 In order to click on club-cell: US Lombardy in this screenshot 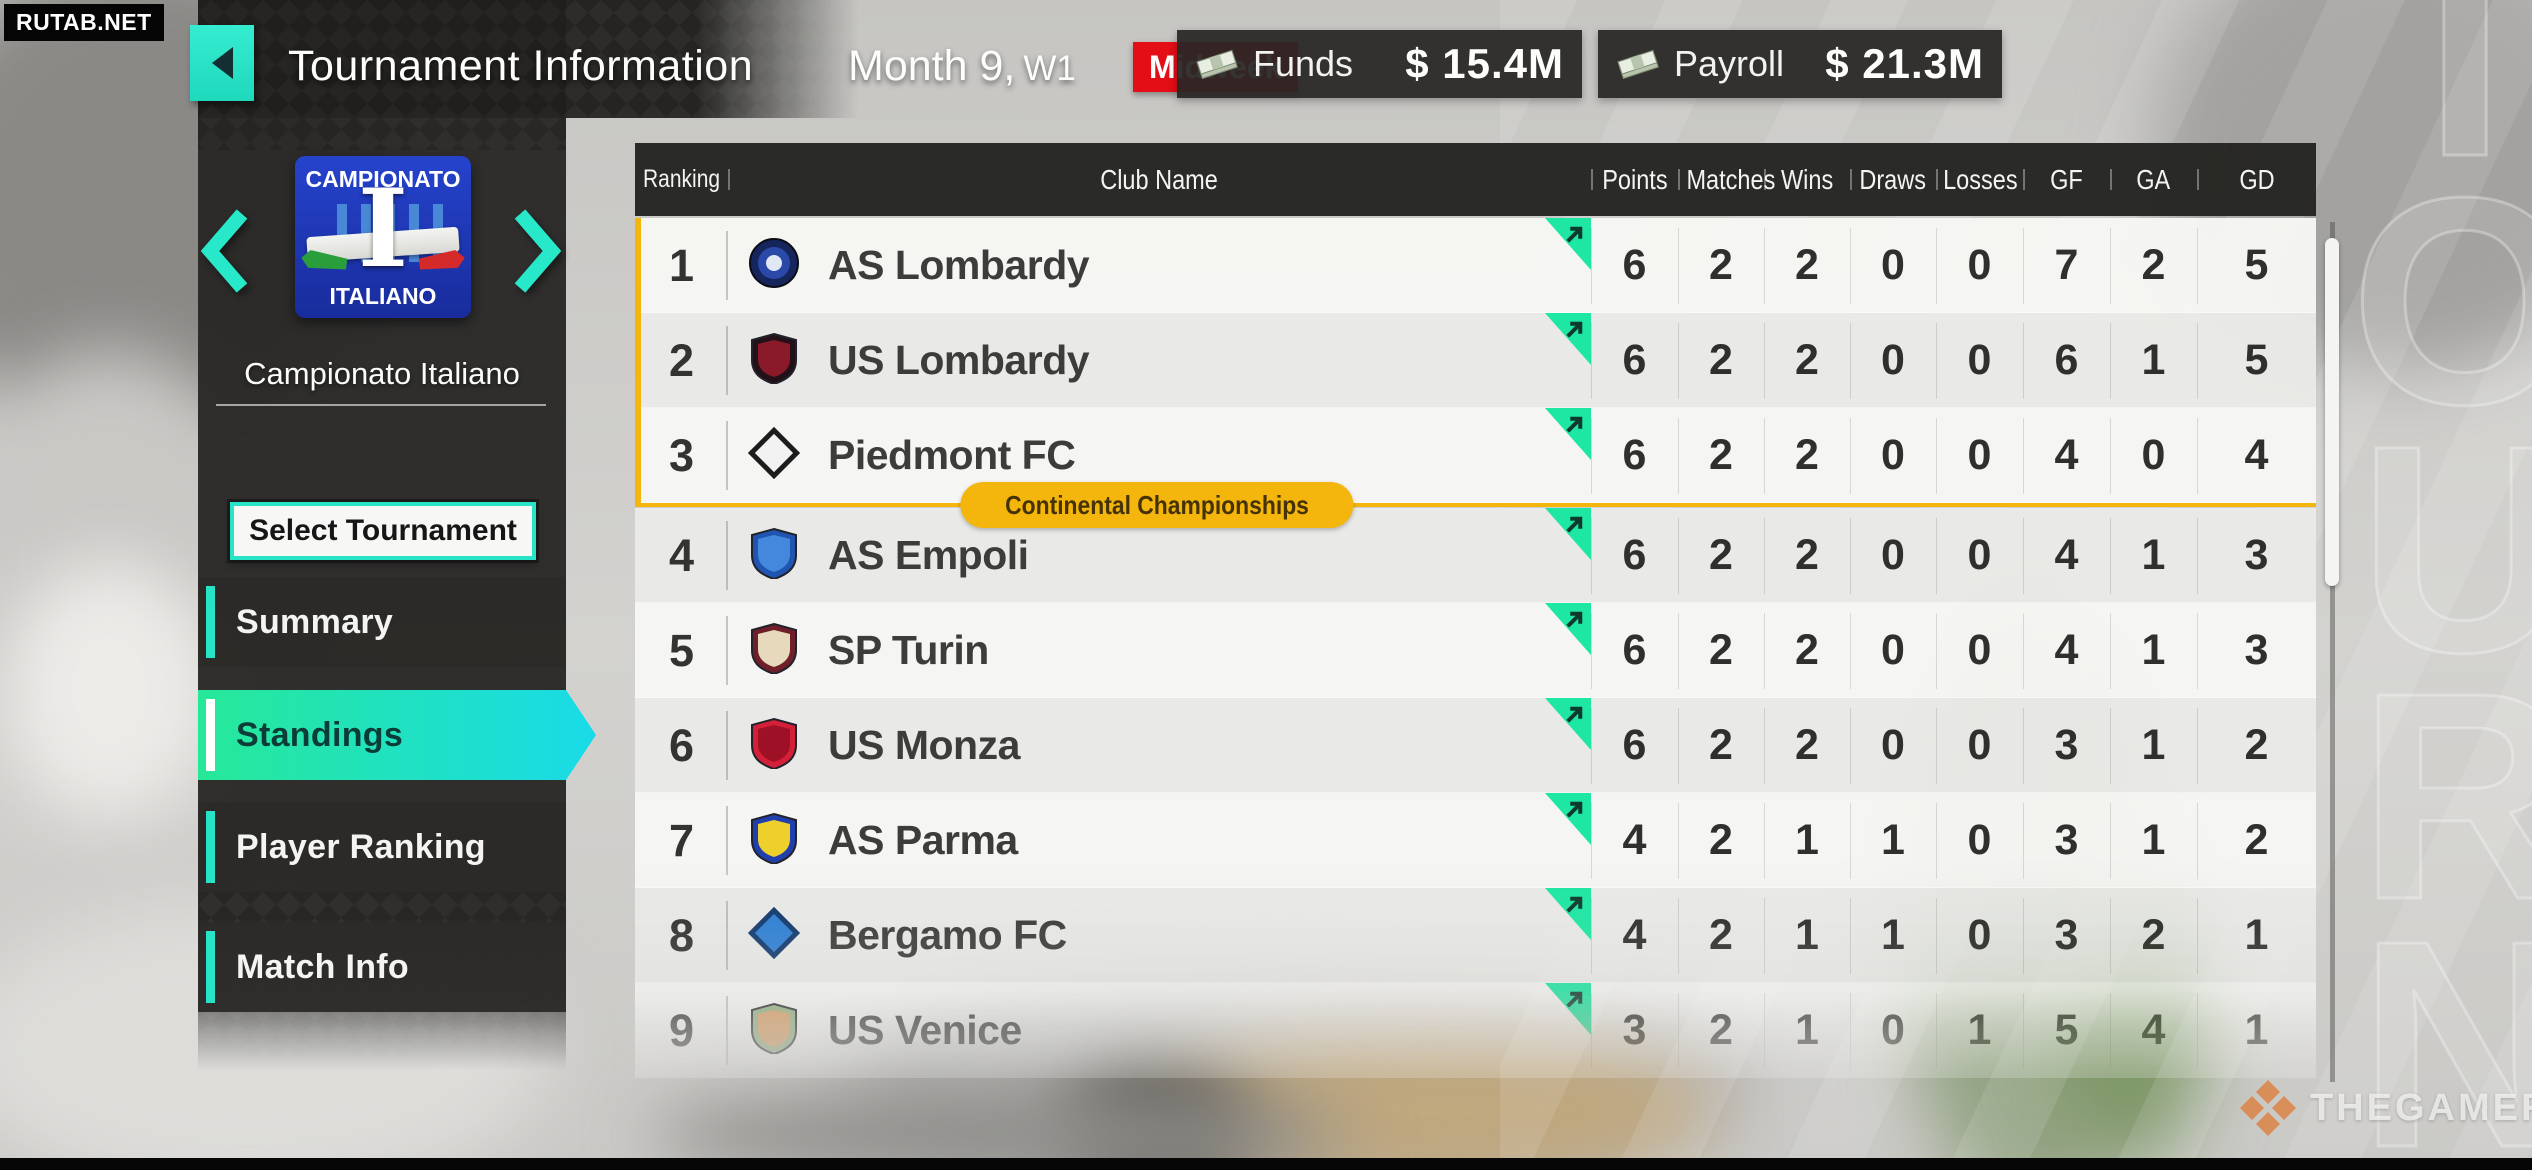, I will do `click(1159, 360)`.